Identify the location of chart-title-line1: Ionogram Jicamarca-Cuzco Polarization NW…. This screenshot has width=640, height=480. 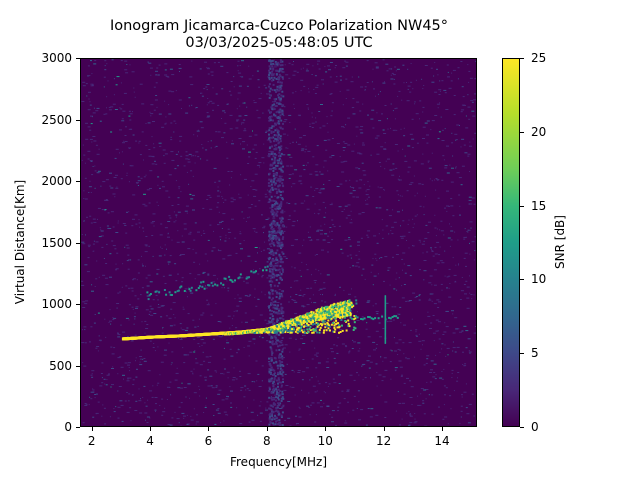
(279, 26).